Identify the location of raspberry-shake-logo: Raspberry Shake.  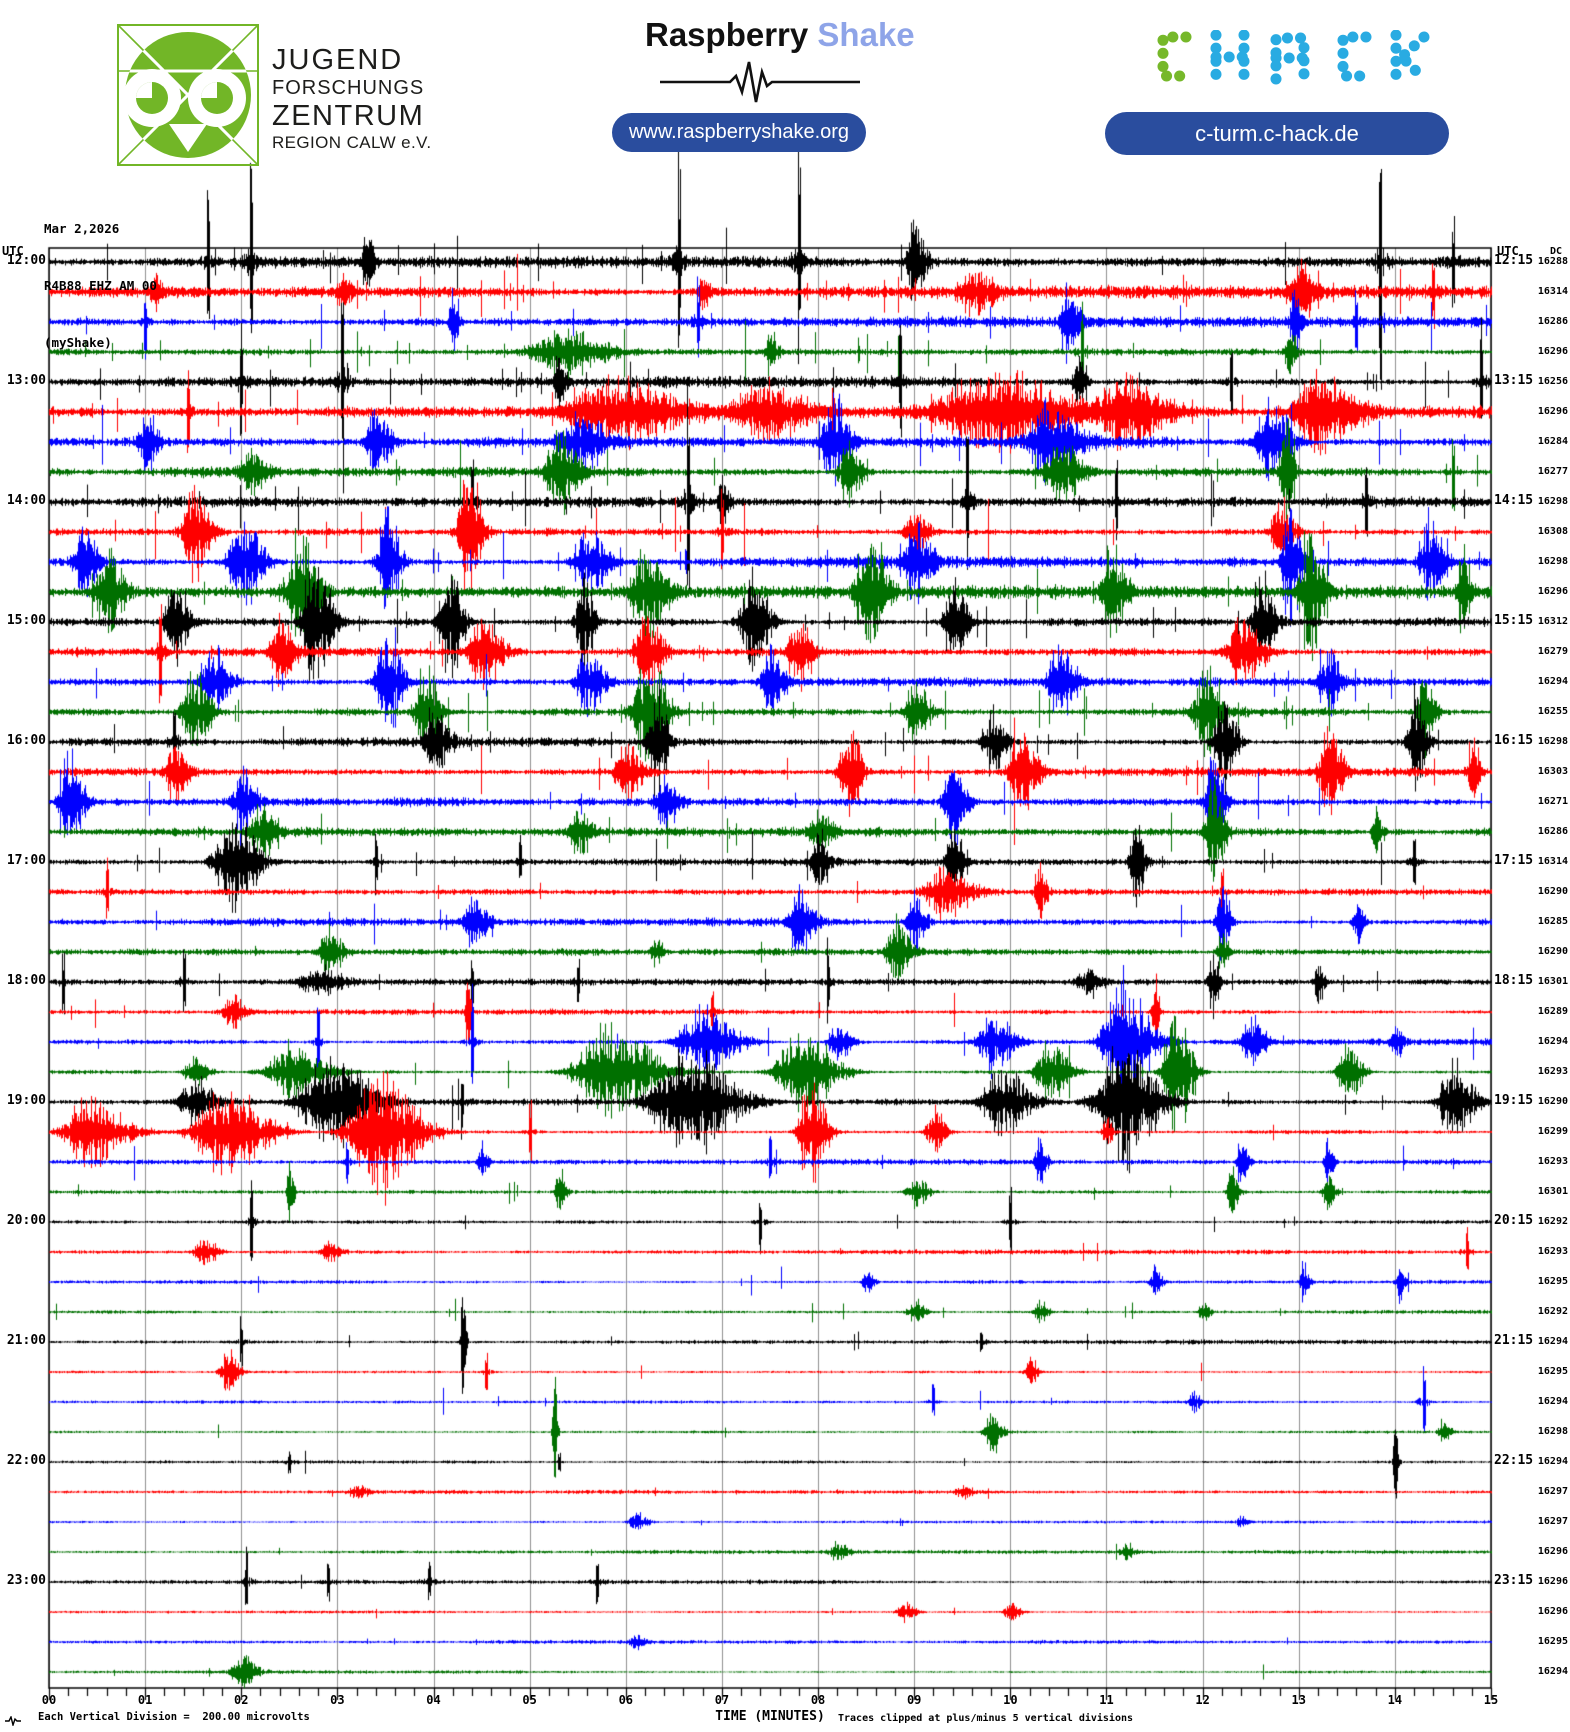
(780, 35).